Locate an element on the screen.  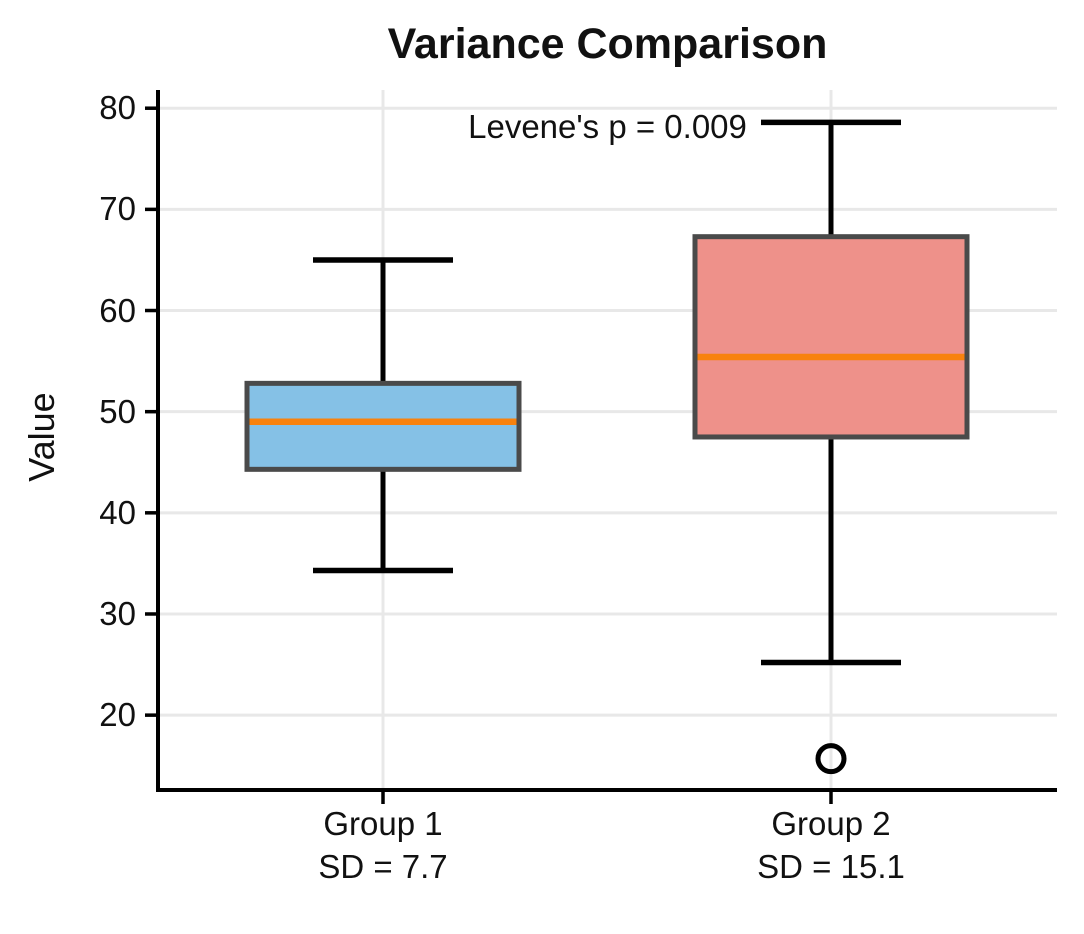
group-1-name: Group 1 is located at coordinates (383, 823).